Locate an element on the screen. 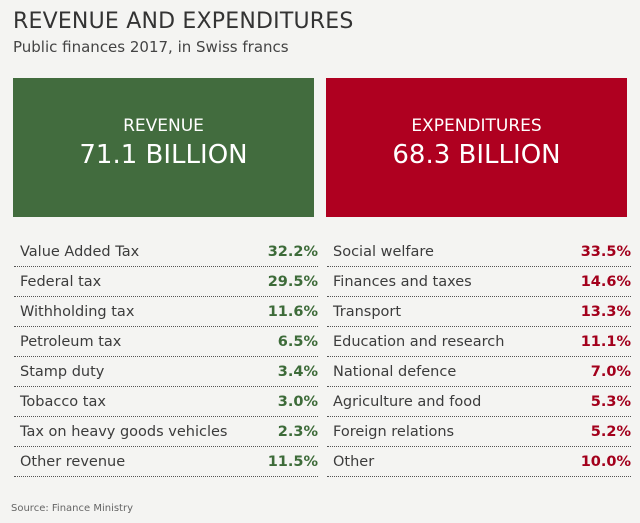  row-percent: 11.1% is located at coordinates (605, 341).